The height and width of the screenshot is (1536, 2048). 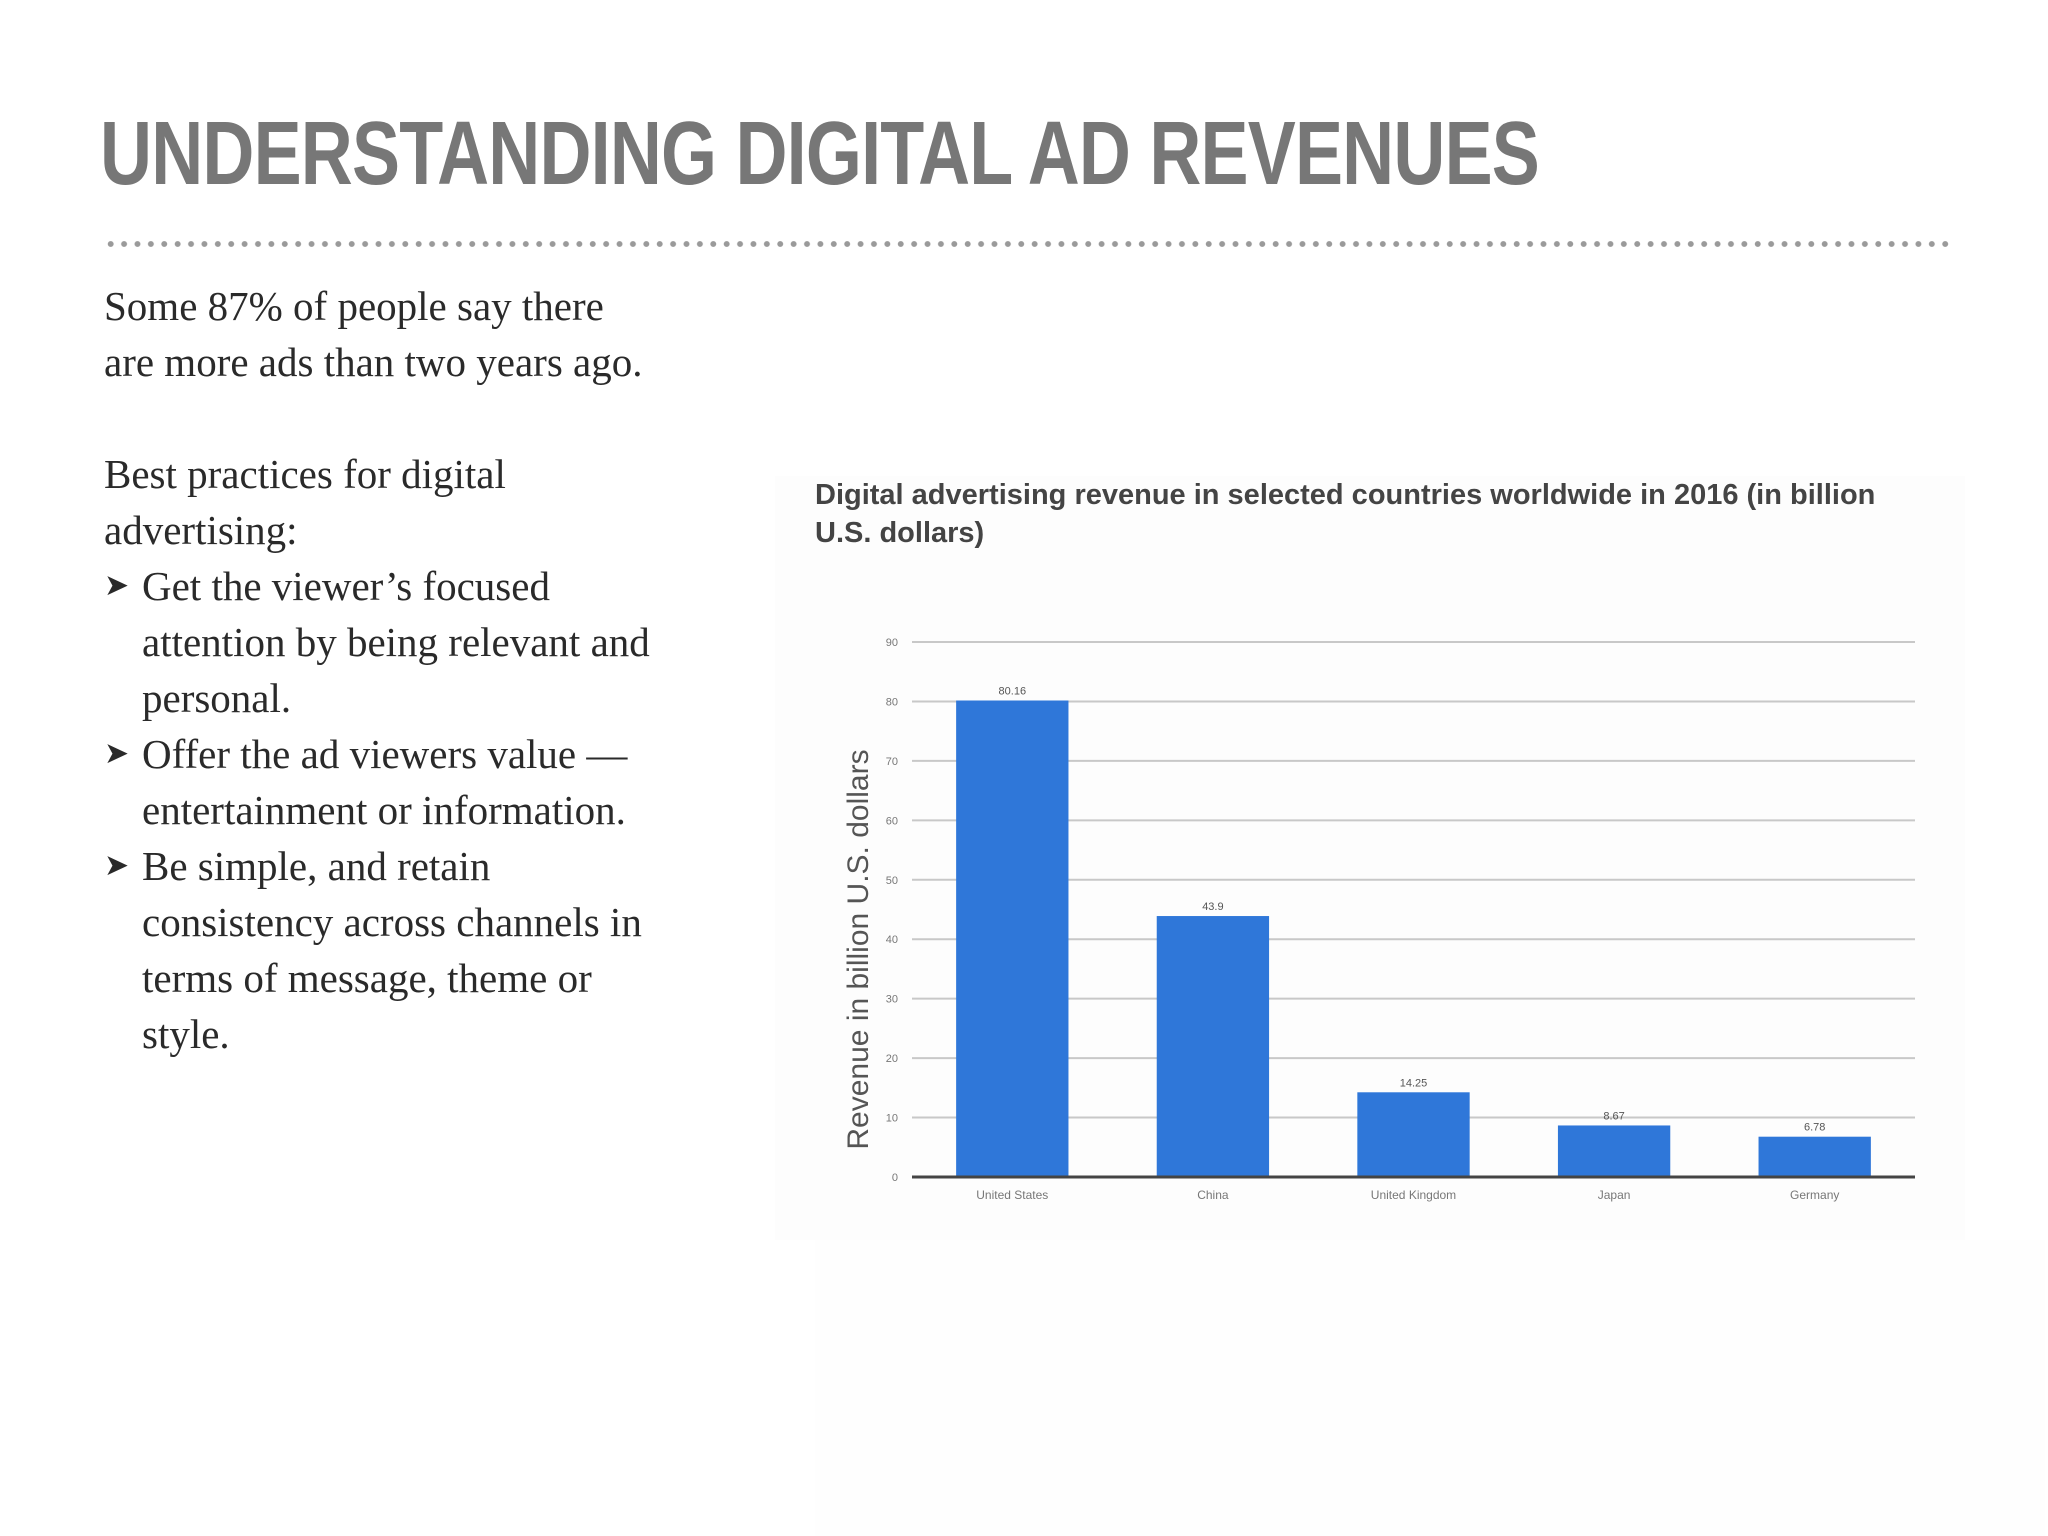 I want to click on y-tick-label: 80, so click(x=892, y=702).